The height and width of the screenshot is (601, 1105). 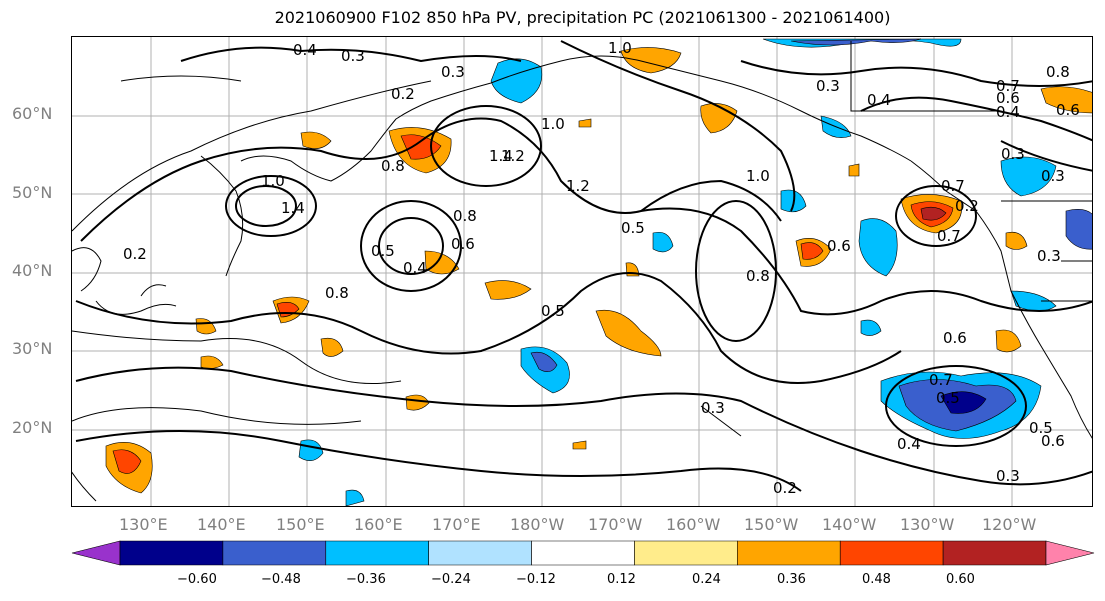 I want to click on colorbar-tick: 0.24, so click(x=706, y=579).